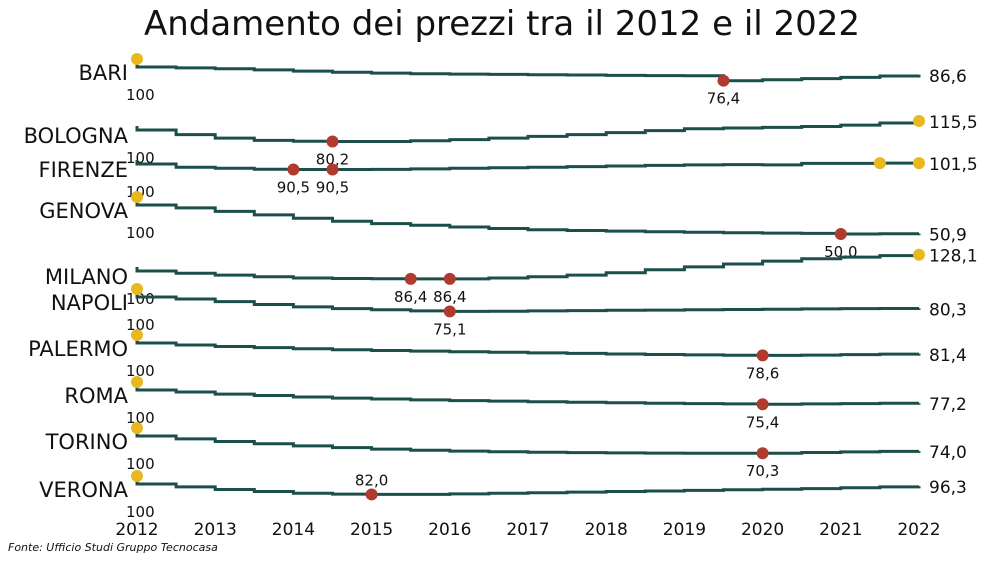 Image resolution: width=1004 pixels, height=563 pixels. Describe the element at coordinates (840, 530) in the screenshot. I see `x-tick-label-2021: 2021` at that location.